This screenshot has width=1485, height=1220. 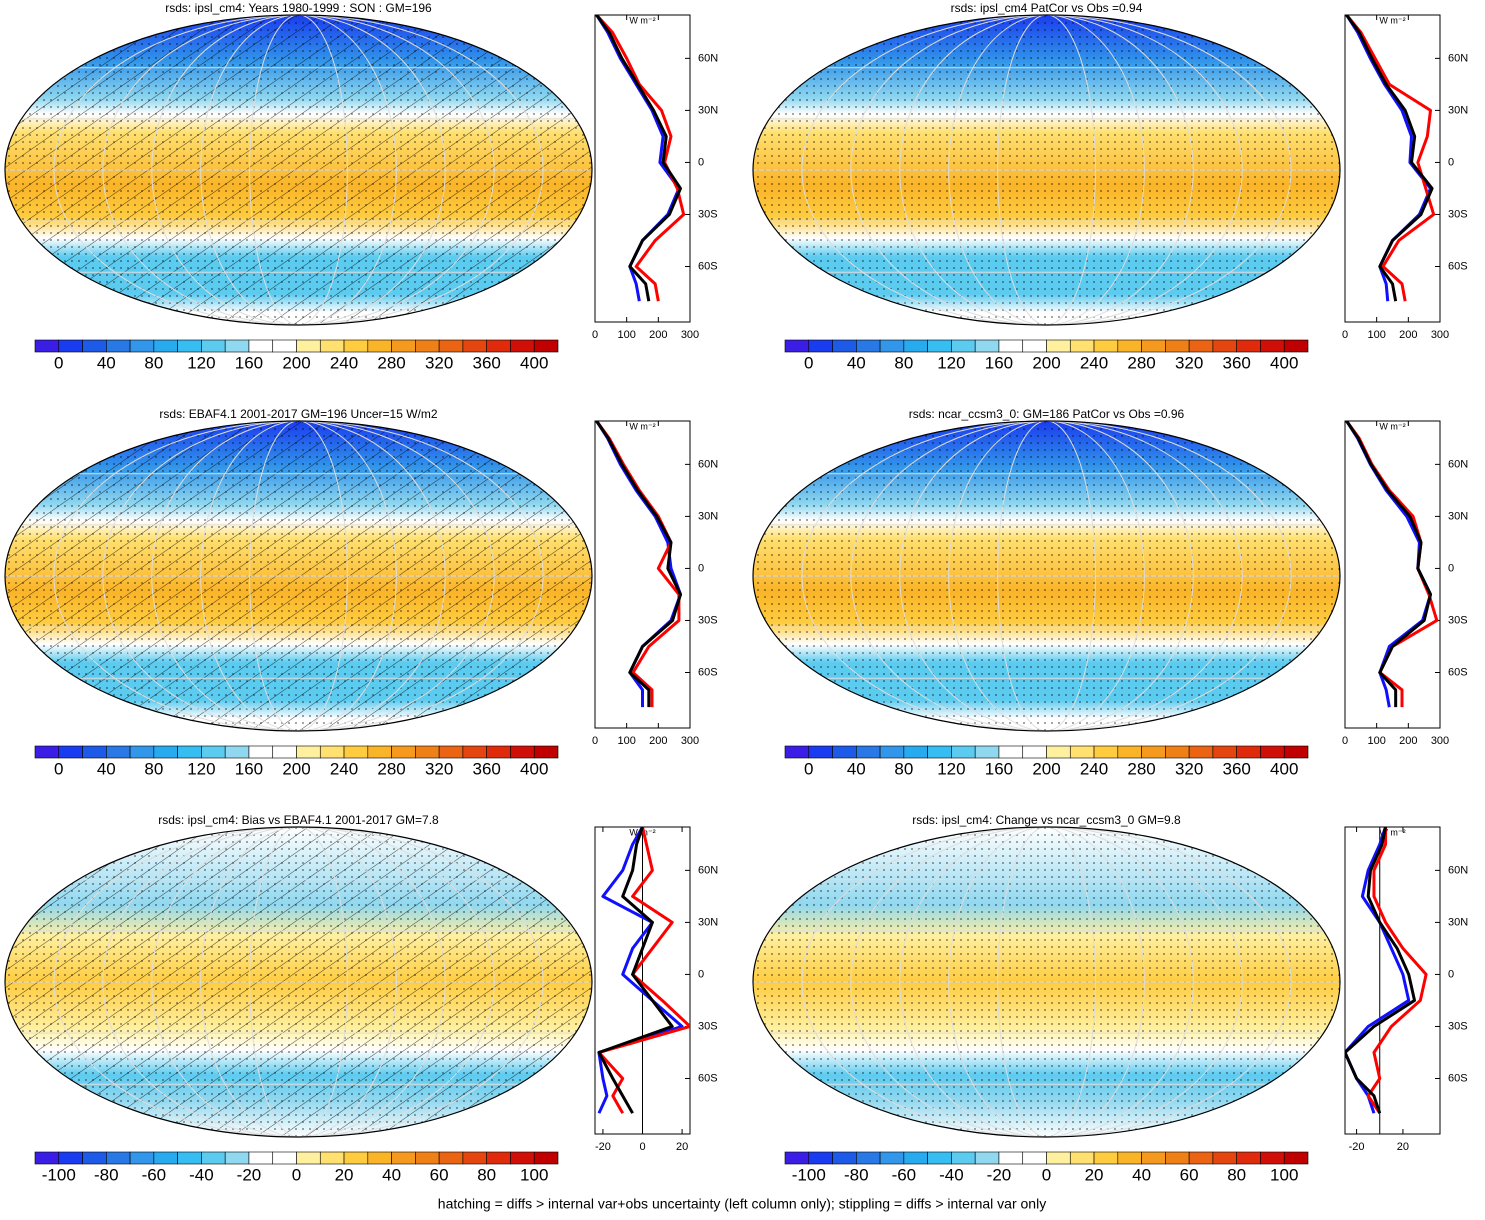 What do you see at coordinates (1046, 1174) in the screenshot?
I see `colorbar-label: 0` at bounding box center [1046, 1174].